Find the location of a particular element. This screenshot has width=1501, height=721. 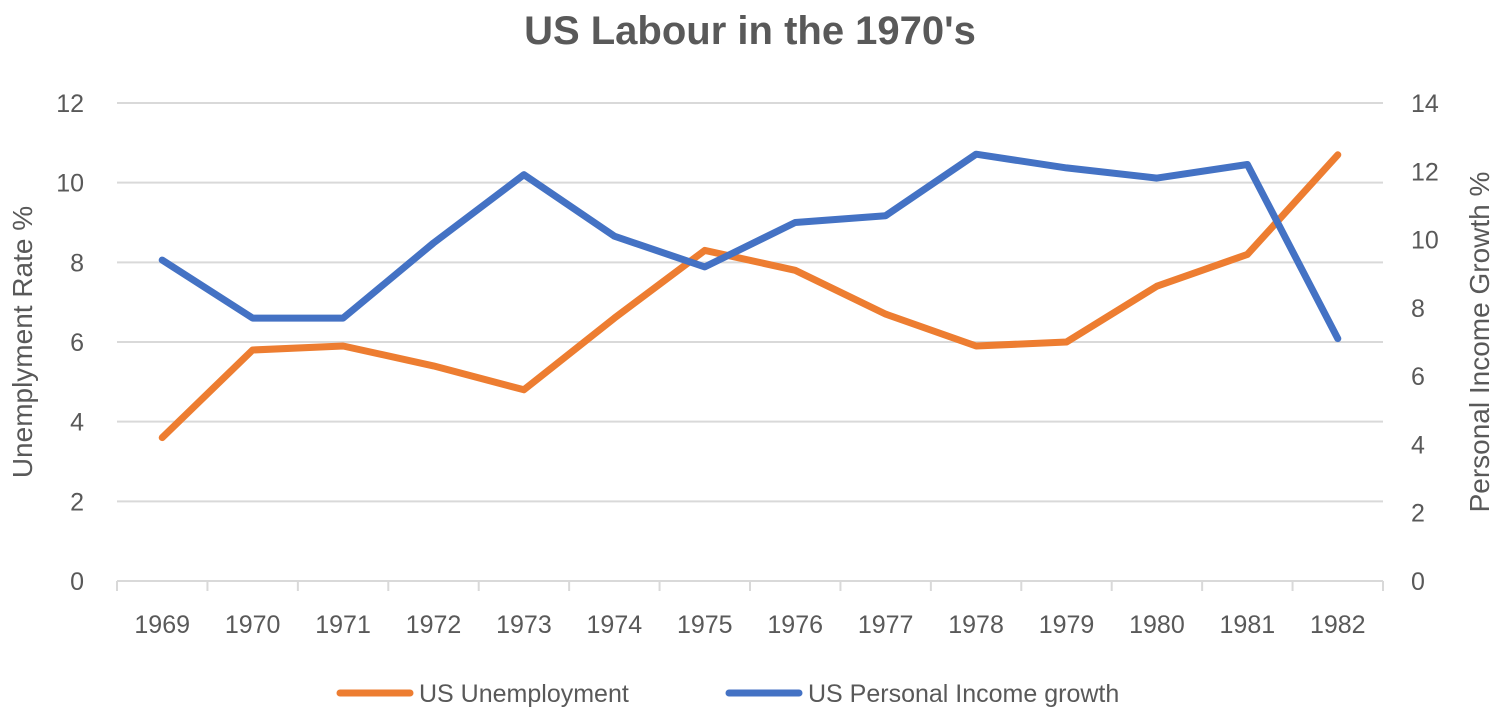

x-tick-label-1975: 1975 is located at coordinates (705, 625).